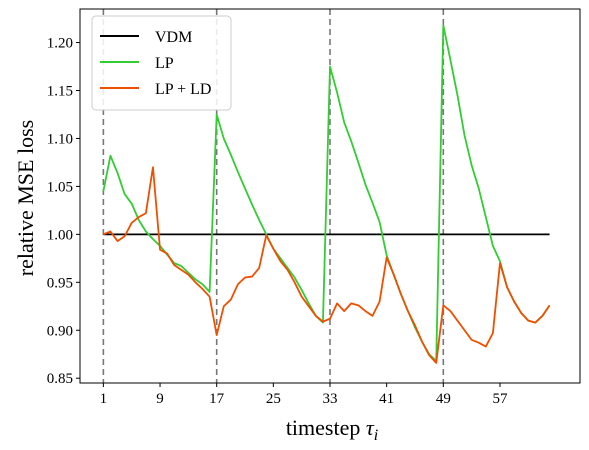  I want to click on x-axis-title-text: timestep, so click(323, 427).